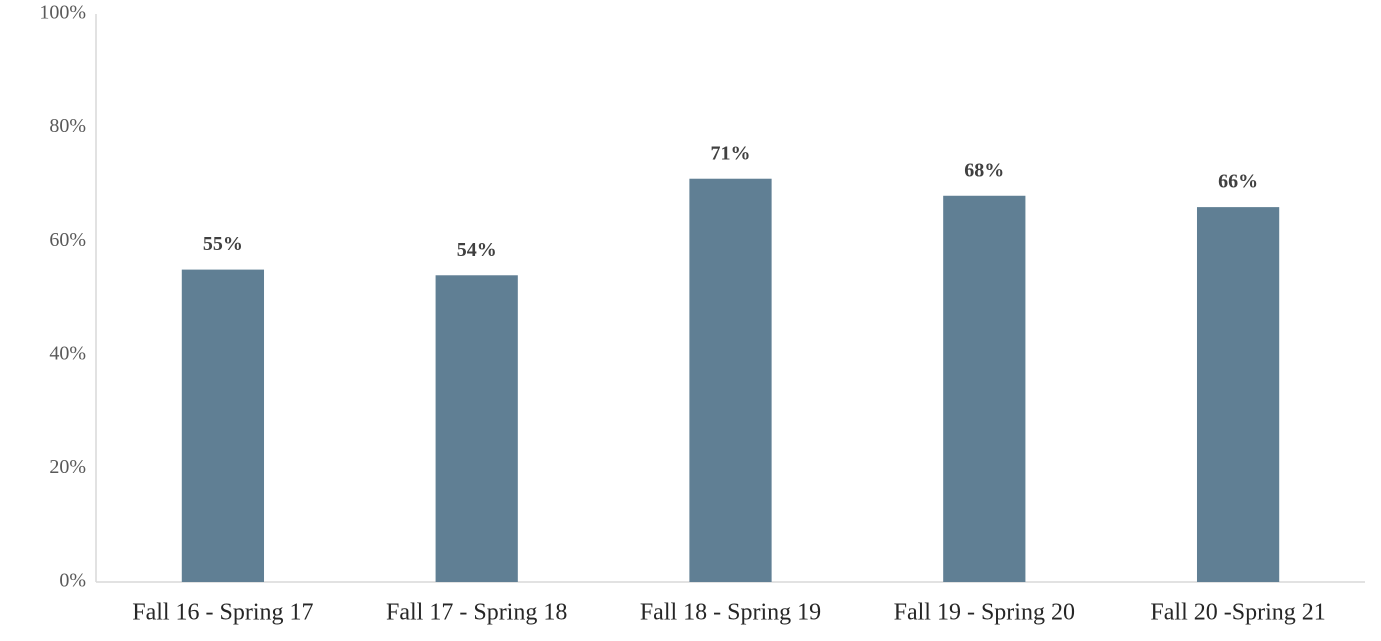  Describe the element at coordinates (984, 170) in the screenshot. I see `value-label: 68%` at that location.